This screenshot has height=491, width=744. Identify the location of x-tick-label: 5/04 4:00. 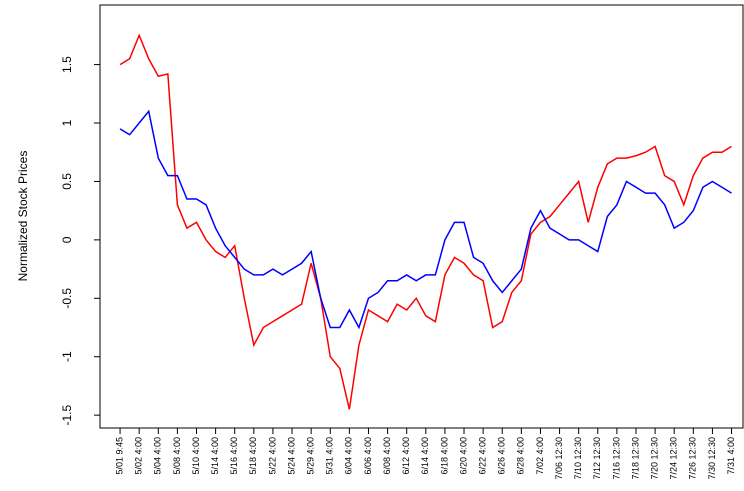
(158, 456).